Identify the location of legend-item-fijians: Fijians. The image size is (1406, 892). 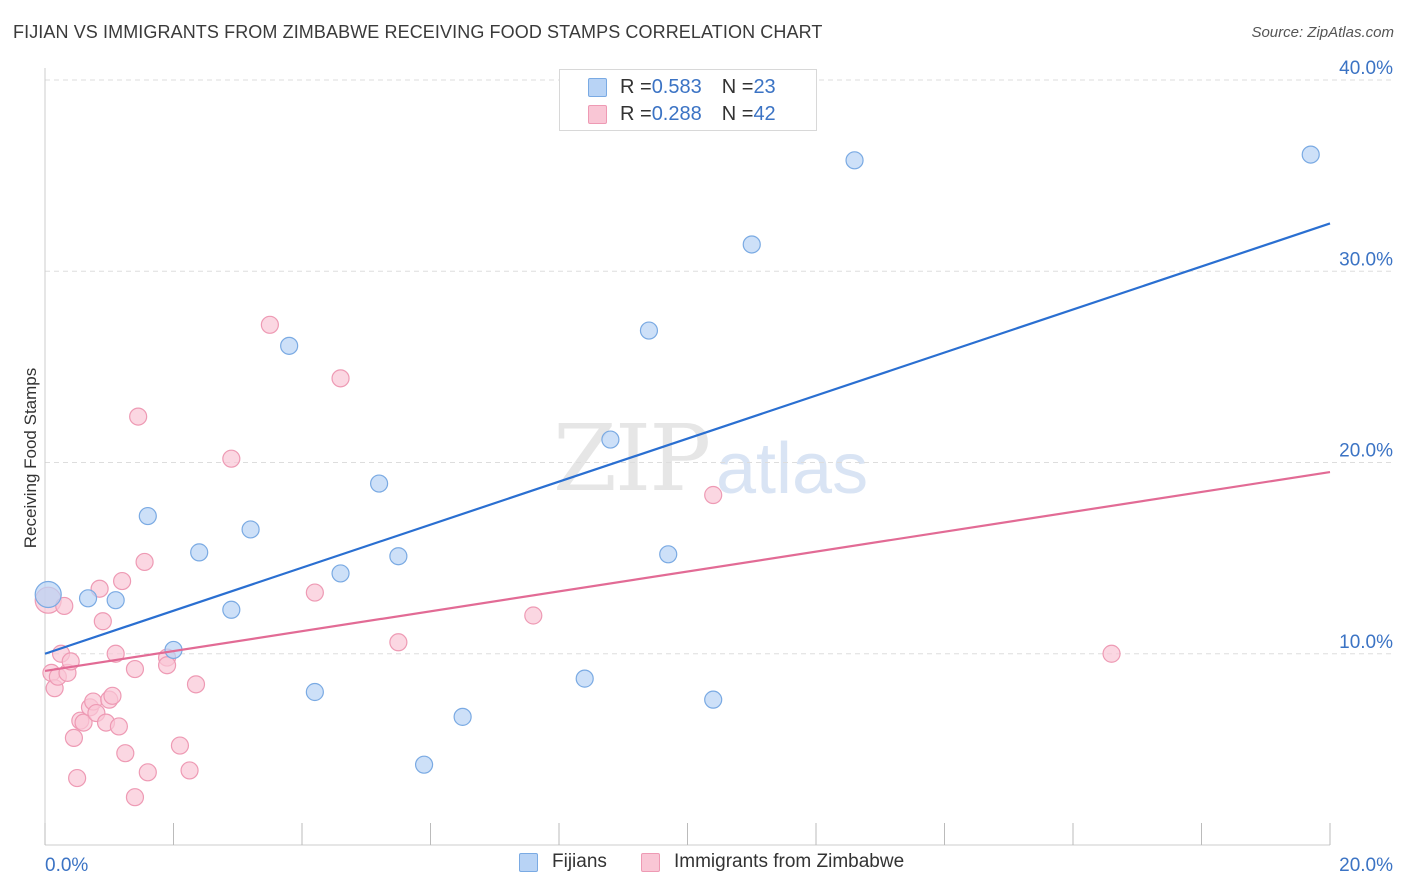
(563, 862).